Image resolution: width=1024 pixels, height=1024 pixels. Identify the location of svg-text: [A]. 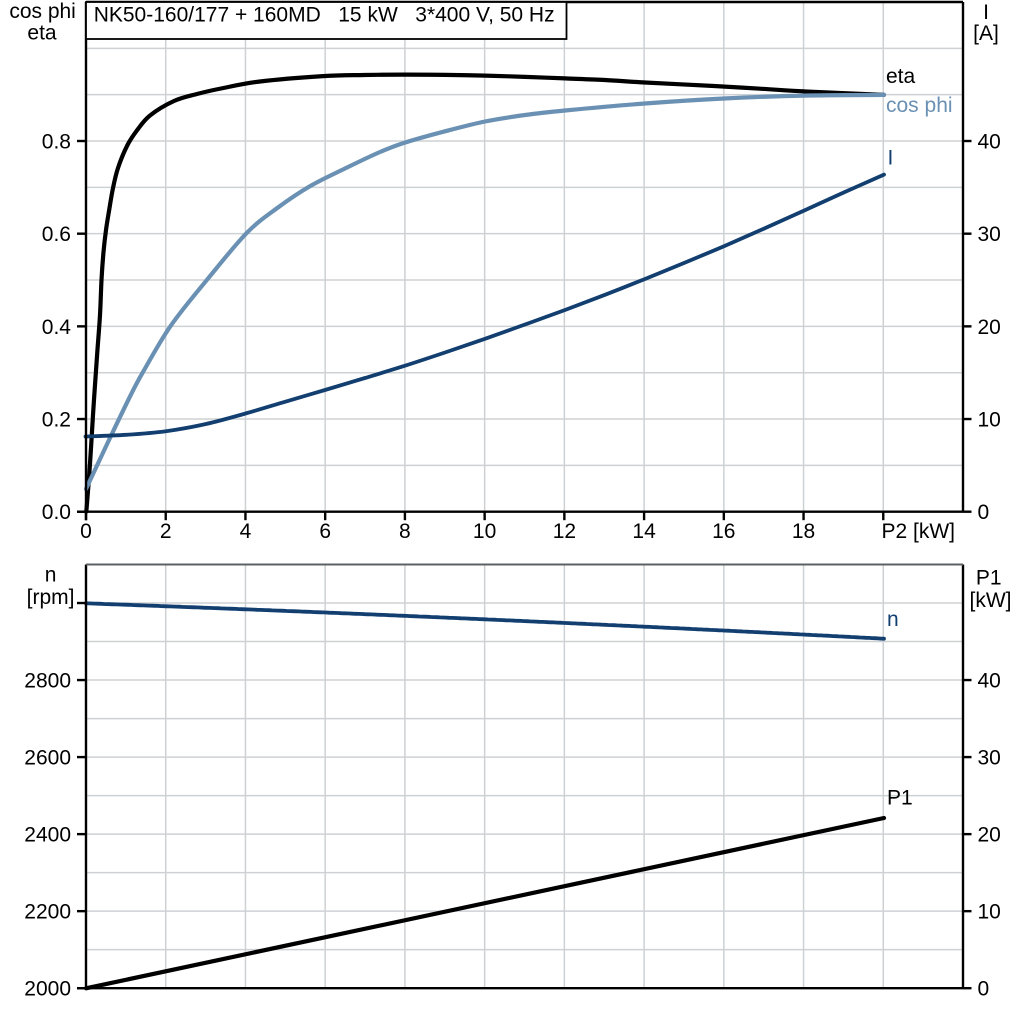
(986, 33).